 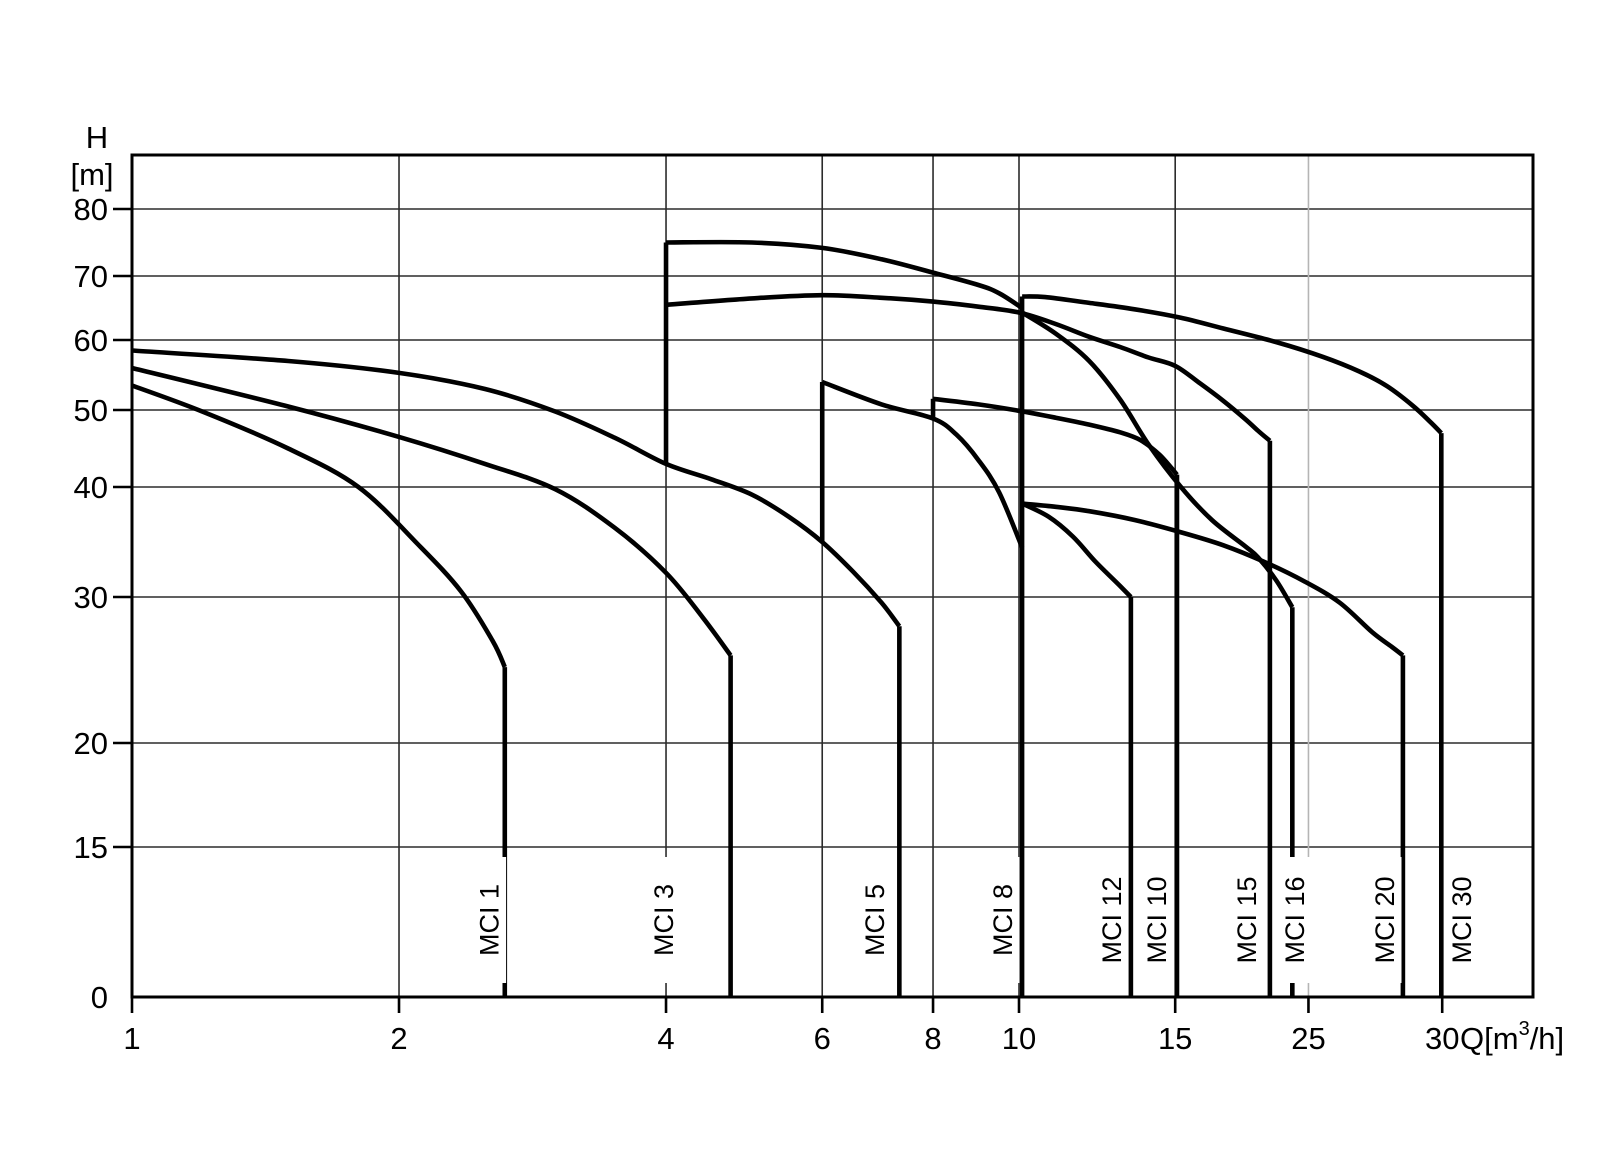 I want to click on x-tick-label-6: 6, so click(x=822, y=1038).